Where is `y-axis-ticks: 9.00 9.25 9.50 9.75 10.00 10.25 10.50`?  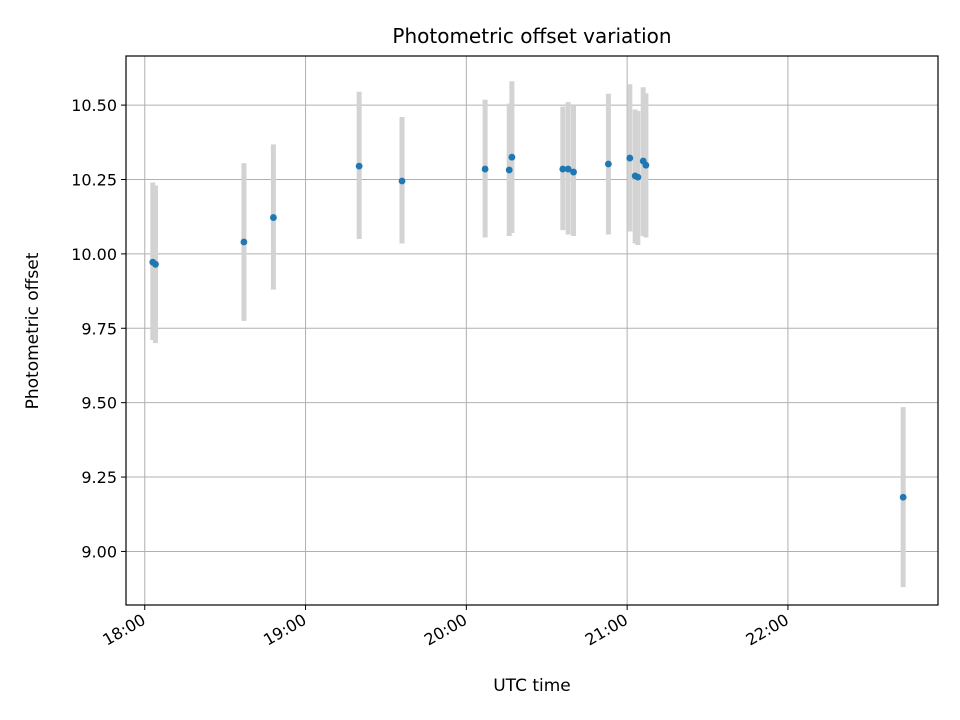 y-axis-ticks: 9.00 9.25 9.50 9.75 10.00 10.25 10.50 is located at coordinates (98, 328).